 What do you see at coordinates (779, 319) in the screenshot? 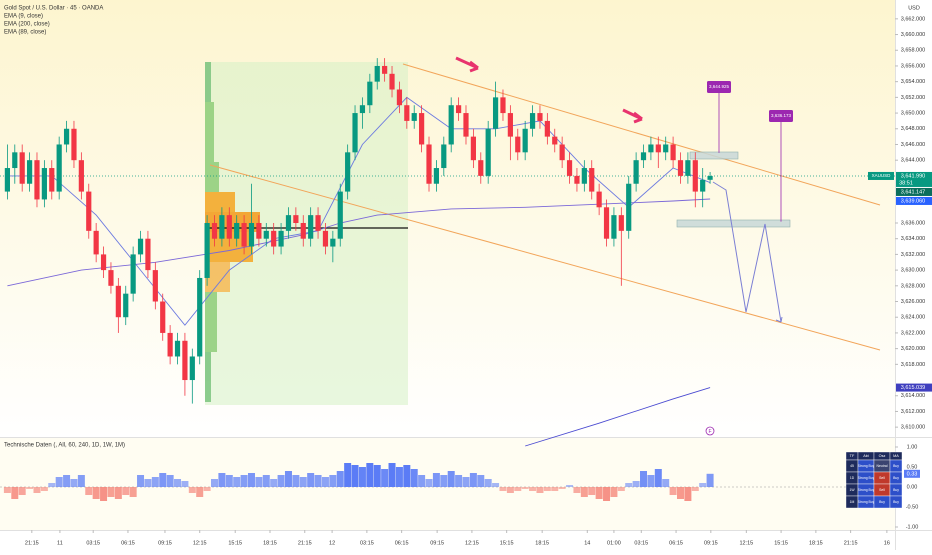
I see `projection-arrowhead` at bounding box center [779, 319].